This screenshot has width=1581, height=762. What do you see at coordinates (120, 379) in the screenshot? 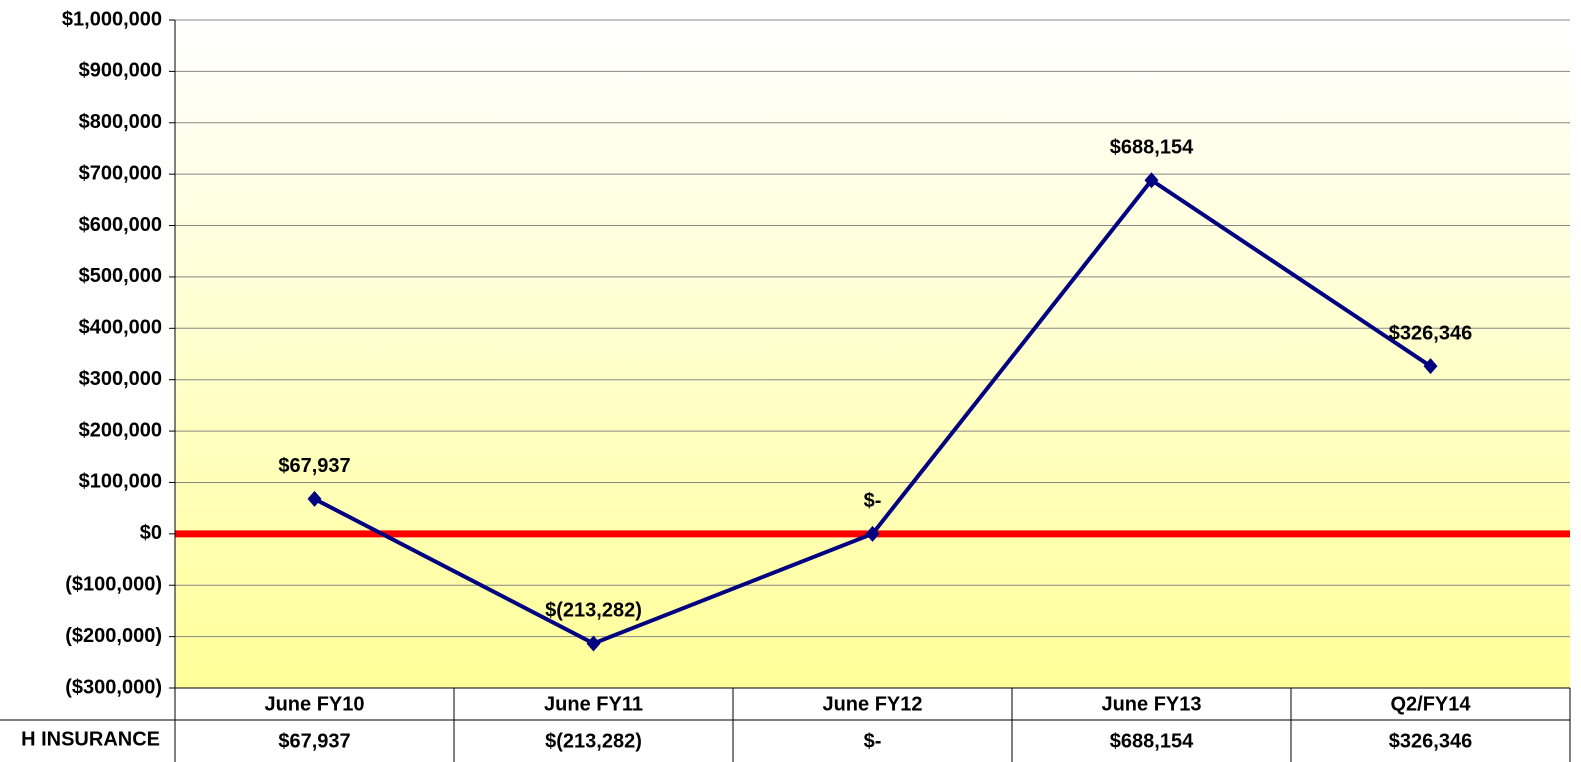
I see `y-tick-label: $300,000` at bounding box center [120, 379].